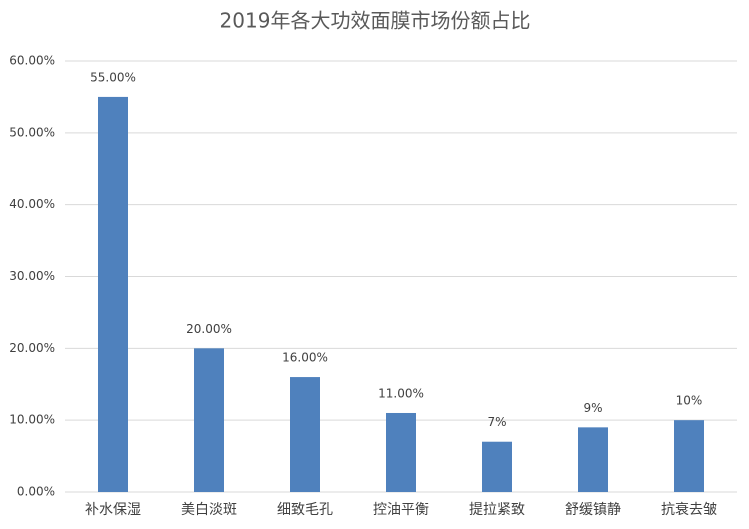 The width and height of the screenshot is (749, 529). What do you see at coordinates (689, 401) in the screenshot?
I see `data-label: 10%` at bounding box center [689, 401].